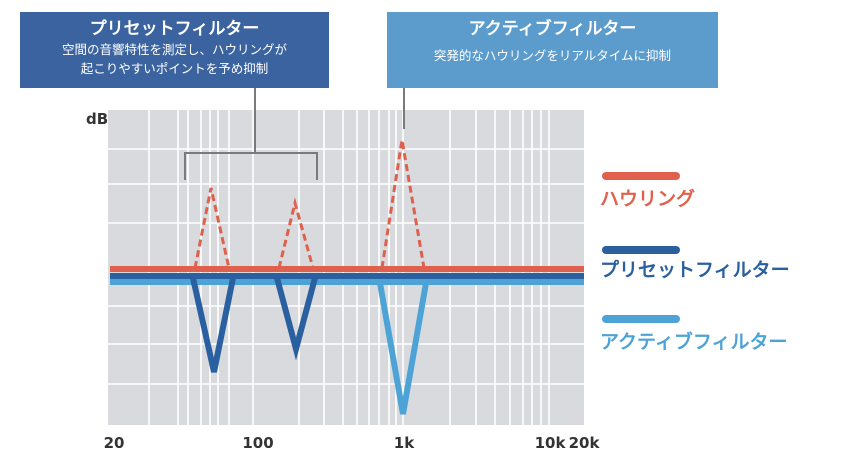  Describe the element at coordinates (694, 342) in the screenshot. I see `legend-active-label: アクティブフィルター` at that location.